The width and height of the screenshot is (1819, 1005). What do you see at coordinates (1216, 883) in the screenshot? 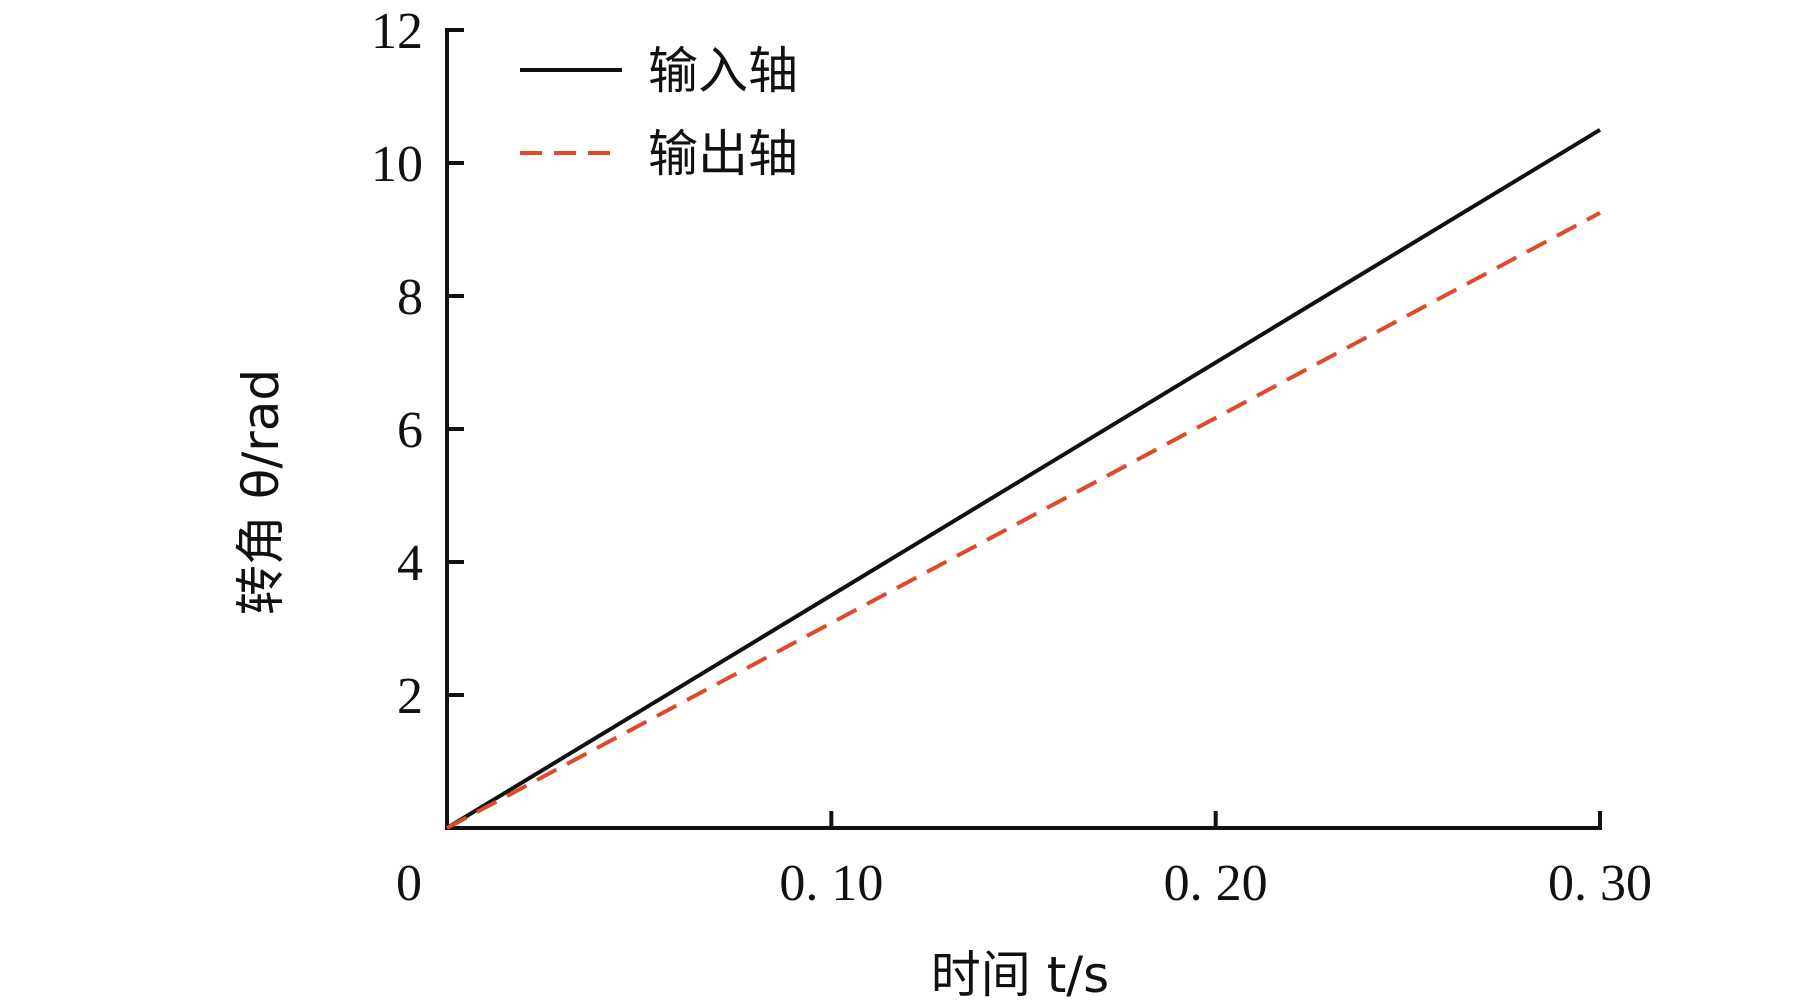
I see `x-tick-label: 0. 20` at bounding box center [1216, 883].